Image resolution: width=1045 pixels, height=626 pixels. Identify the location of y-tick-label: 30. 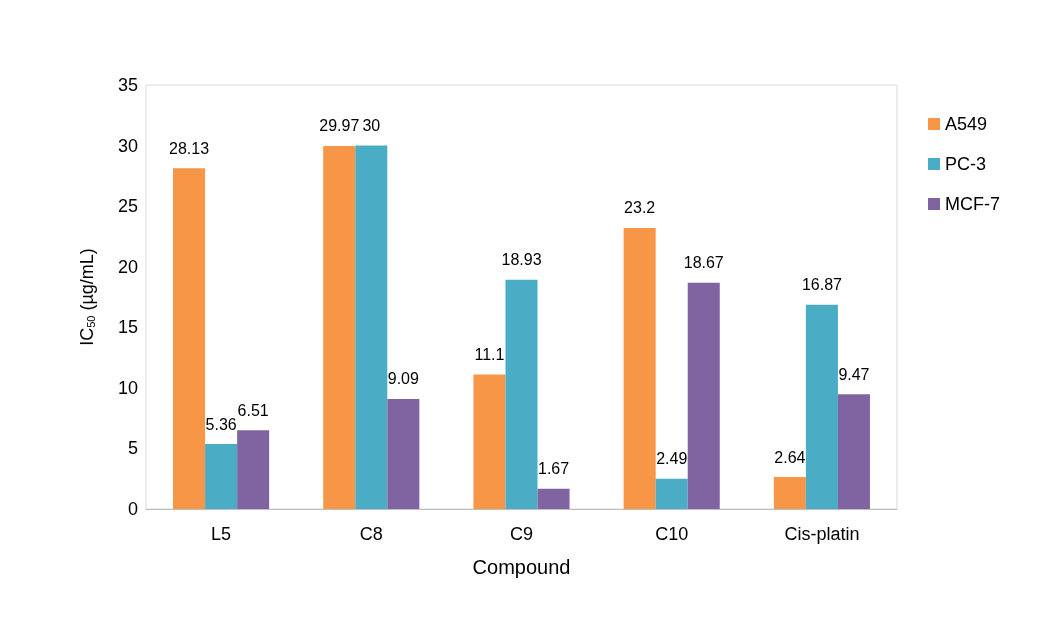
(127, 145).